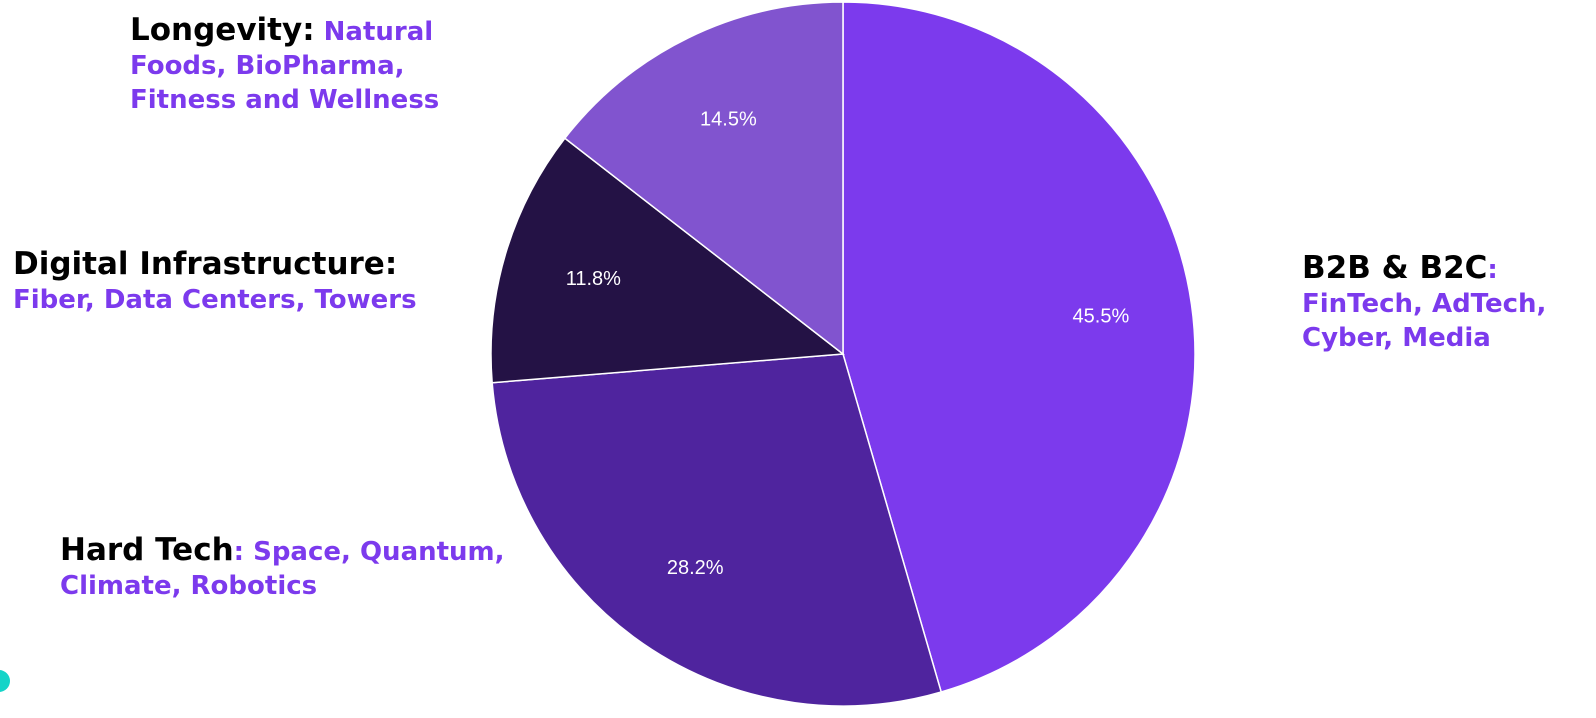  I want to click on category-label-b2b-b2c: B2B & B2C: FinTech, AdTech, Cyber, Media, so click(1447, 302).